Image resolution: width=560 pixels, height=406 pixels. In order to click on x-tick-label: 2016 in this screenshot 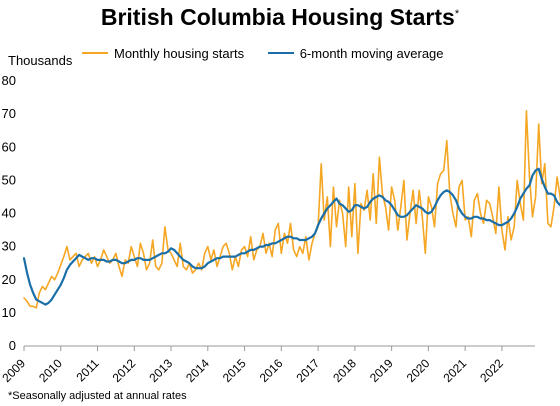, I will do `click(271, 370)`.